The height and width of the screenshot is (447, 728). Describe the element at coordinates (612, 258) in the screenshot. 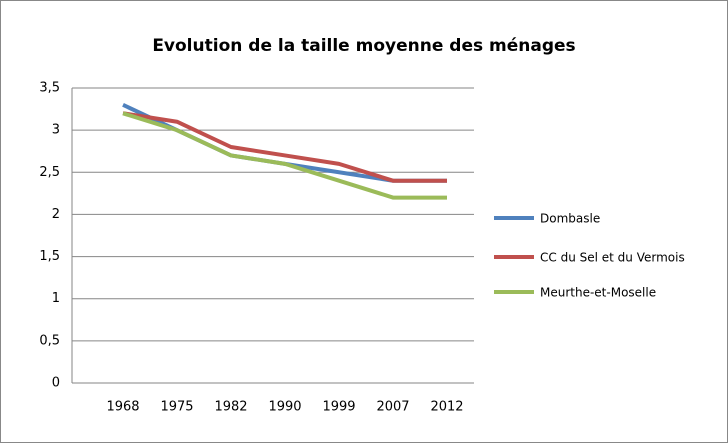

I see `legend-label: CC du Sel et du Vermois` at that location.